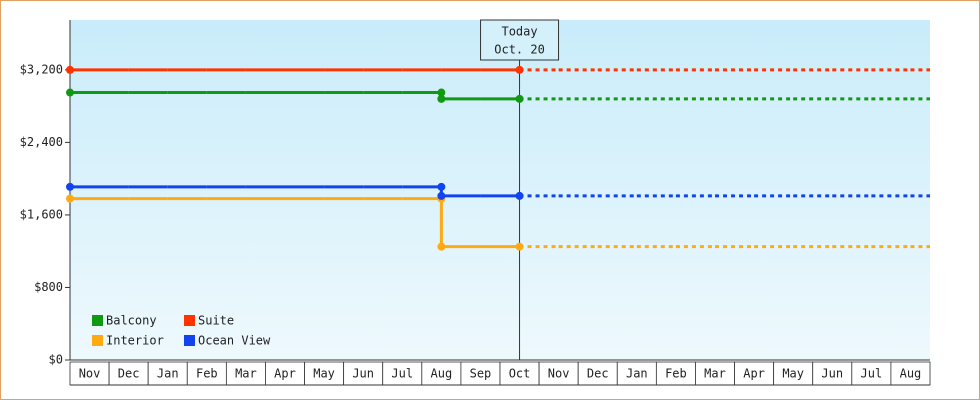 Image resolution: width=980 pixels, height=400 pixels. What do you see at coordinates (131, 321) in the screenshot?
I see `legend-label: Balcony` at bounding box center [131, 321].